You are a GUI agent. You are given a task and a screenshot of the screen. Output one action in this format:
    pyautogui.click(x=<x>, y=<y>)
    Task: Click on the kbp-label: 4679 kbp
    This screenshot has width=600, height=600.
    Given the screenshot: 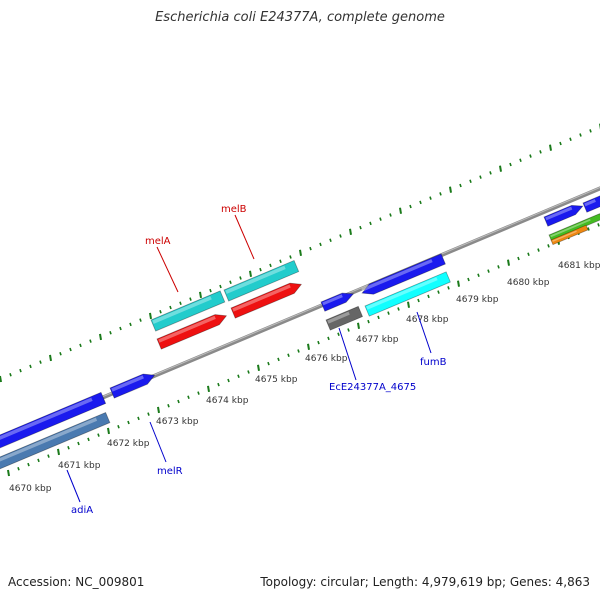 What is the action you would take?
    pyautogui.click(x=477, y=300)
    